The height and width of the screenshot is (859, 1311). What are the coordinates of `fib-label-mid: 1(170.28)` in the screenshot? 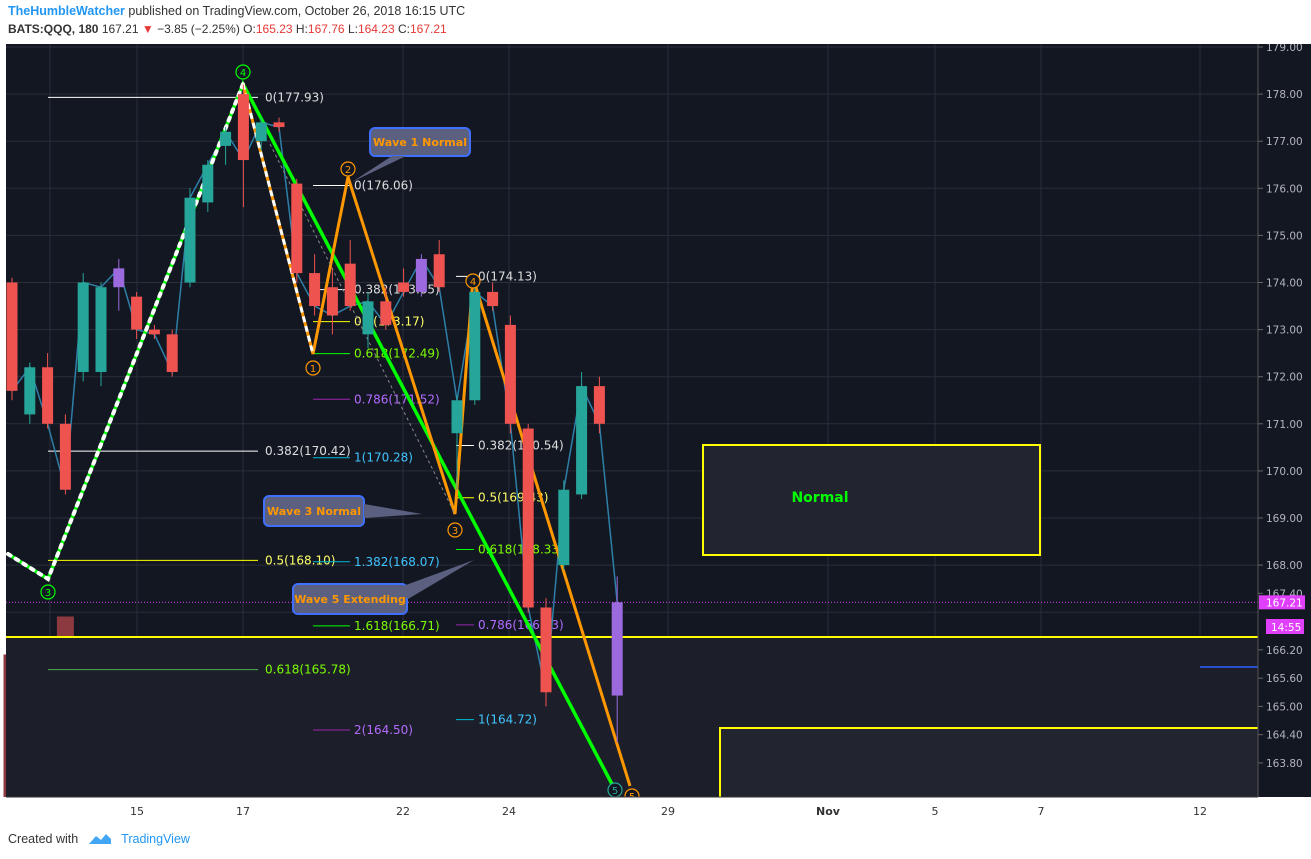 It's located at (383, 458).